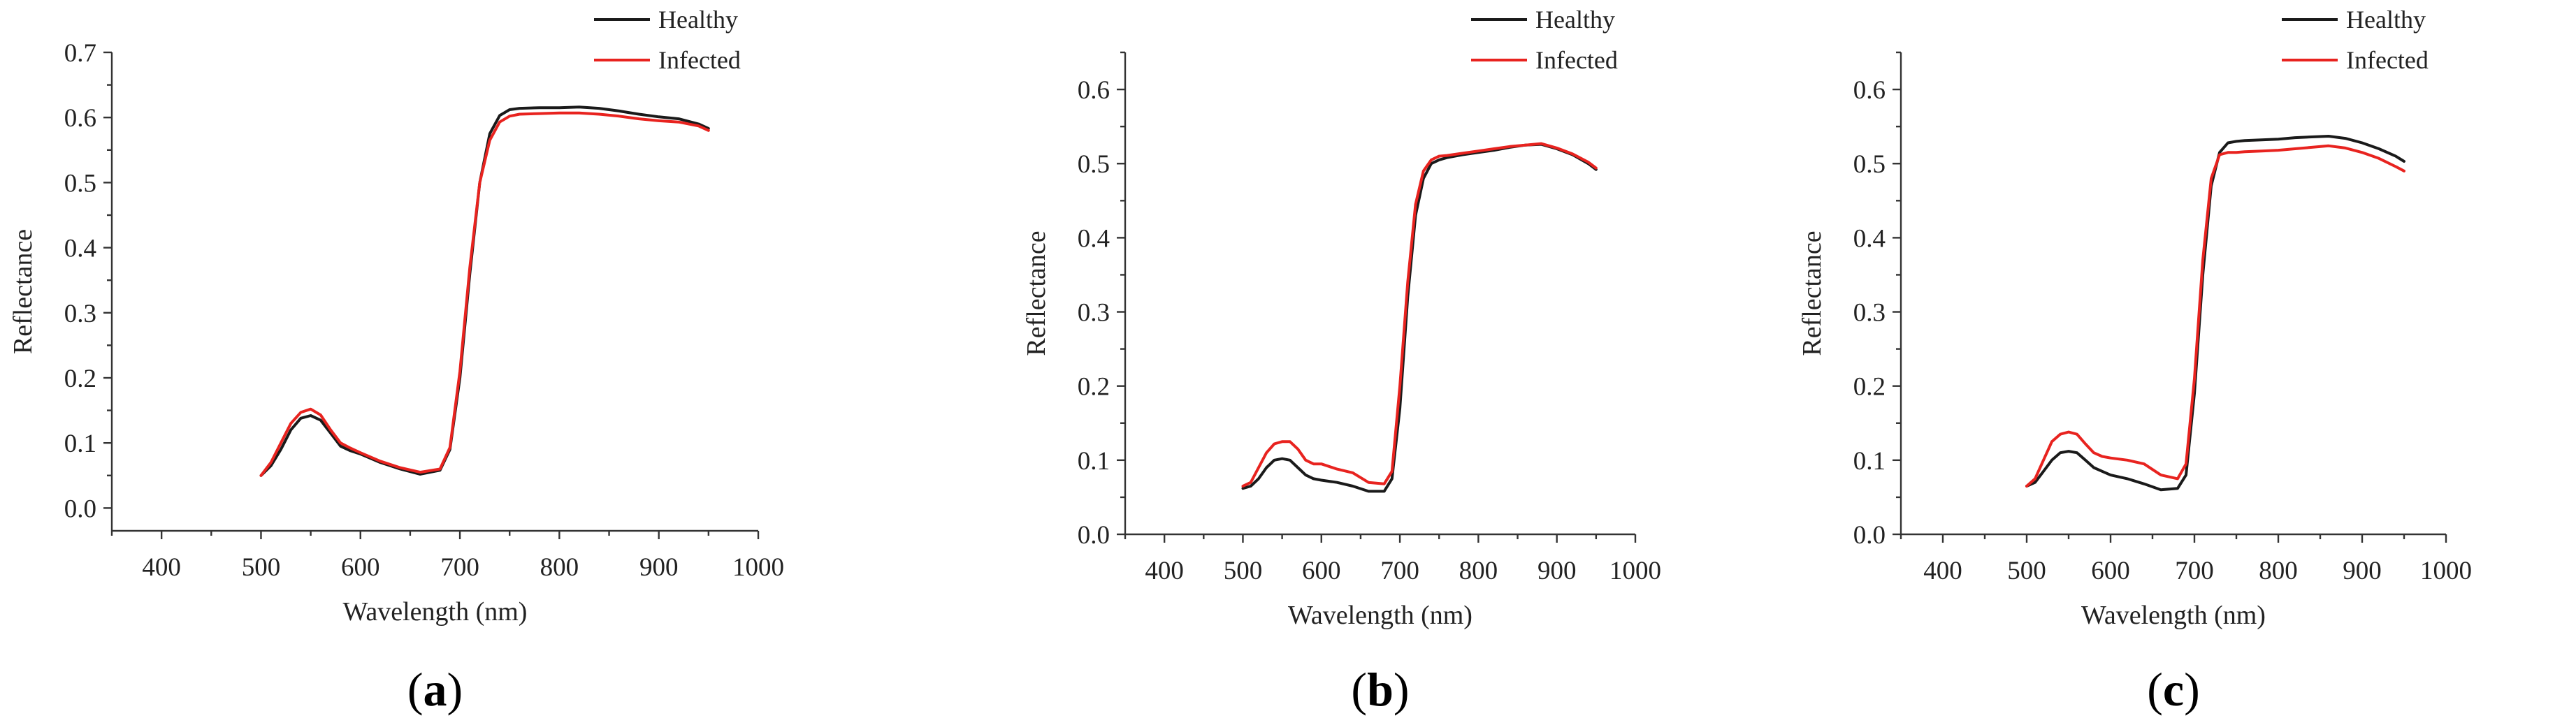  What do you see at coordinates (435, 690) in the screenshot?
I see `panel-label: (a)` at bounding box center [435, 690].